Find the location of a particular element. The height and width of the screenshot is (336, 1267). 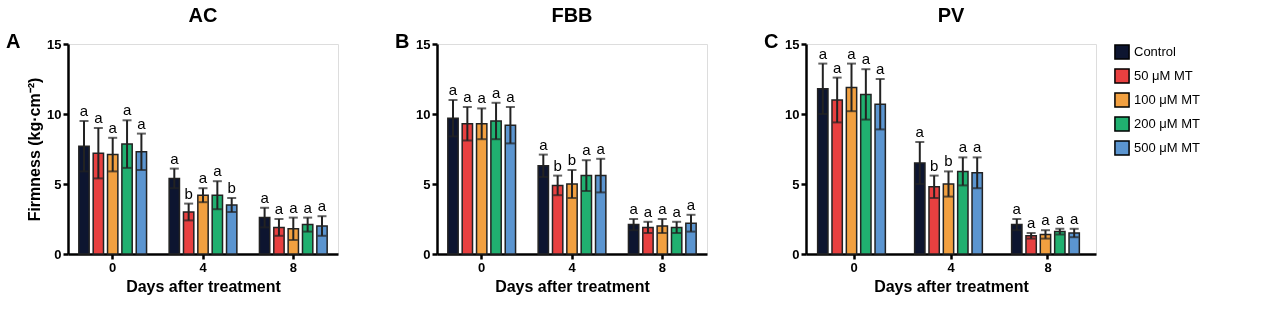

text: B is located at coordinates (402, 41).